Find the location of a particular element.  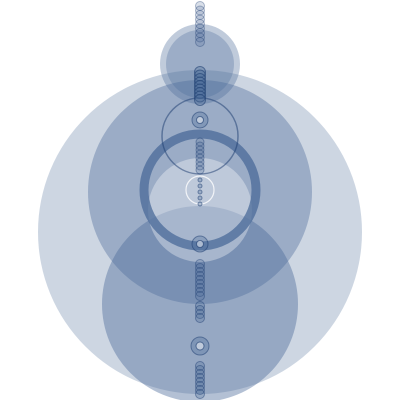

top-circle-inner is located at coordinates (200, 64).